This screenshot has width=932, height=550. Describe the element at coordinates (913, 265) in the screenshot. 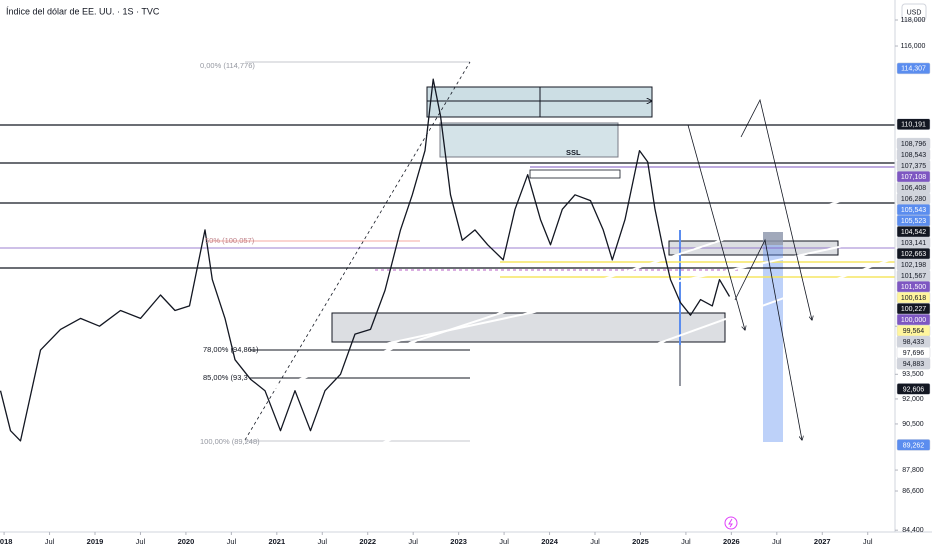

I see `price-tag-label: 102,198` at that location.